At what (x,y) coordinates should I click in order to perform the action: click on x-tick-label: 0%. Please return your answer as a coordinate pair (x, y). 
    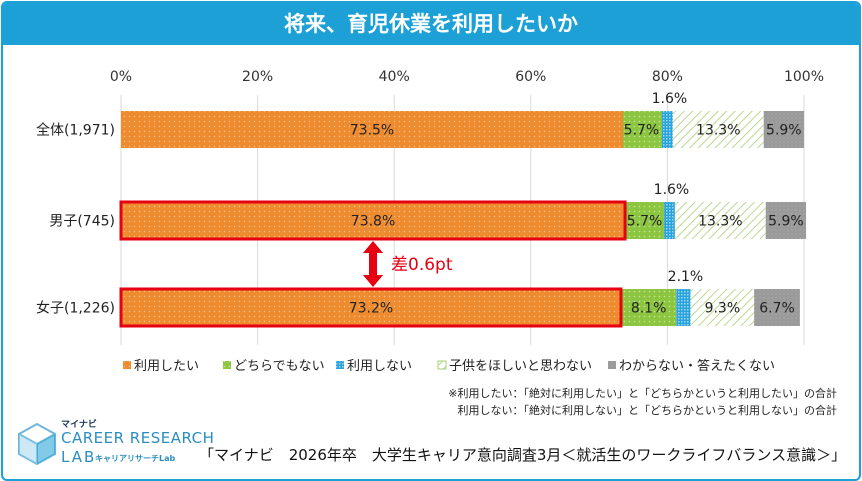
    Looking at the image, I should click on (121, 77).